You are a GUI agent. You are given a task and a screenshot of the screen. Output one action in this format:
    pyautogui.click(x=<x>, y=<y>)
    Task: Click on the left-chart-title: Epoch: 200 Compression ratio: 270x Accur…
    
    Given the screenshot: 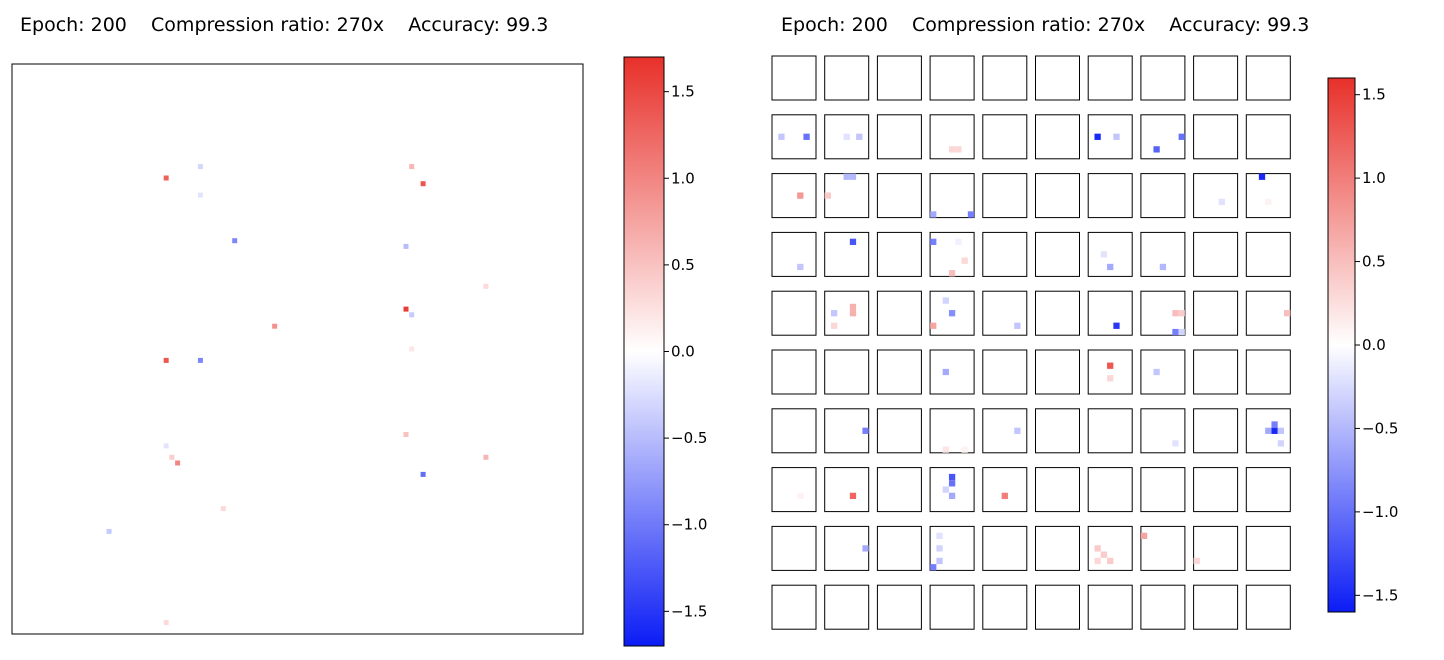 What is the action you would take?
    pyautogui.click(x=284, y=25)
    